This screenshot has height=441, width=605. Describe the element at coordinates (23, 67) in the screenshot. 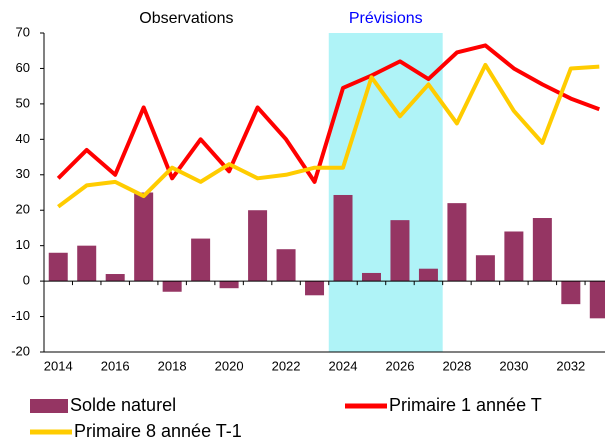

I see `y-tick-label: 60` at that location.